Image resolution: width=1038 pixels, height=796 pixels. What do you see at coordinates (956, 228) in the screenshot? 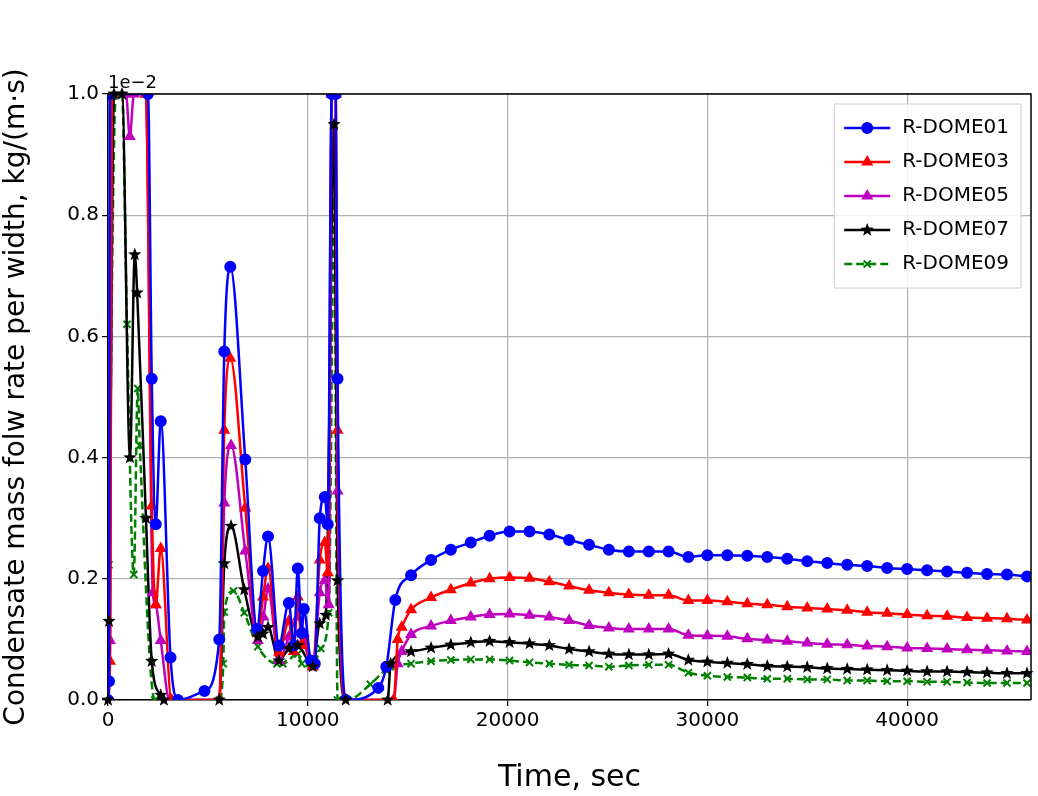
I see `legend-label: R-DOME07` at bounding box center [956, 228].